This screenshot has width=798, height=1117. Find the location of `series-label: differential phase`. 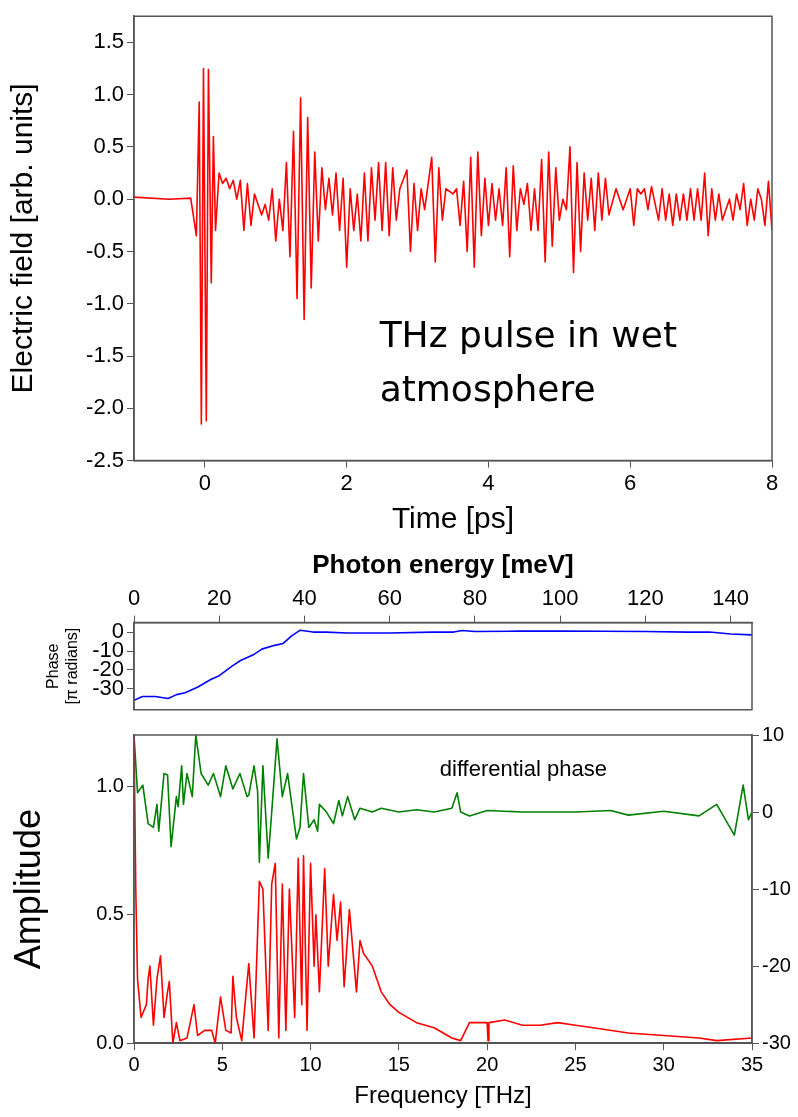

series-label: differential phase is located at coordinates (523, 769).